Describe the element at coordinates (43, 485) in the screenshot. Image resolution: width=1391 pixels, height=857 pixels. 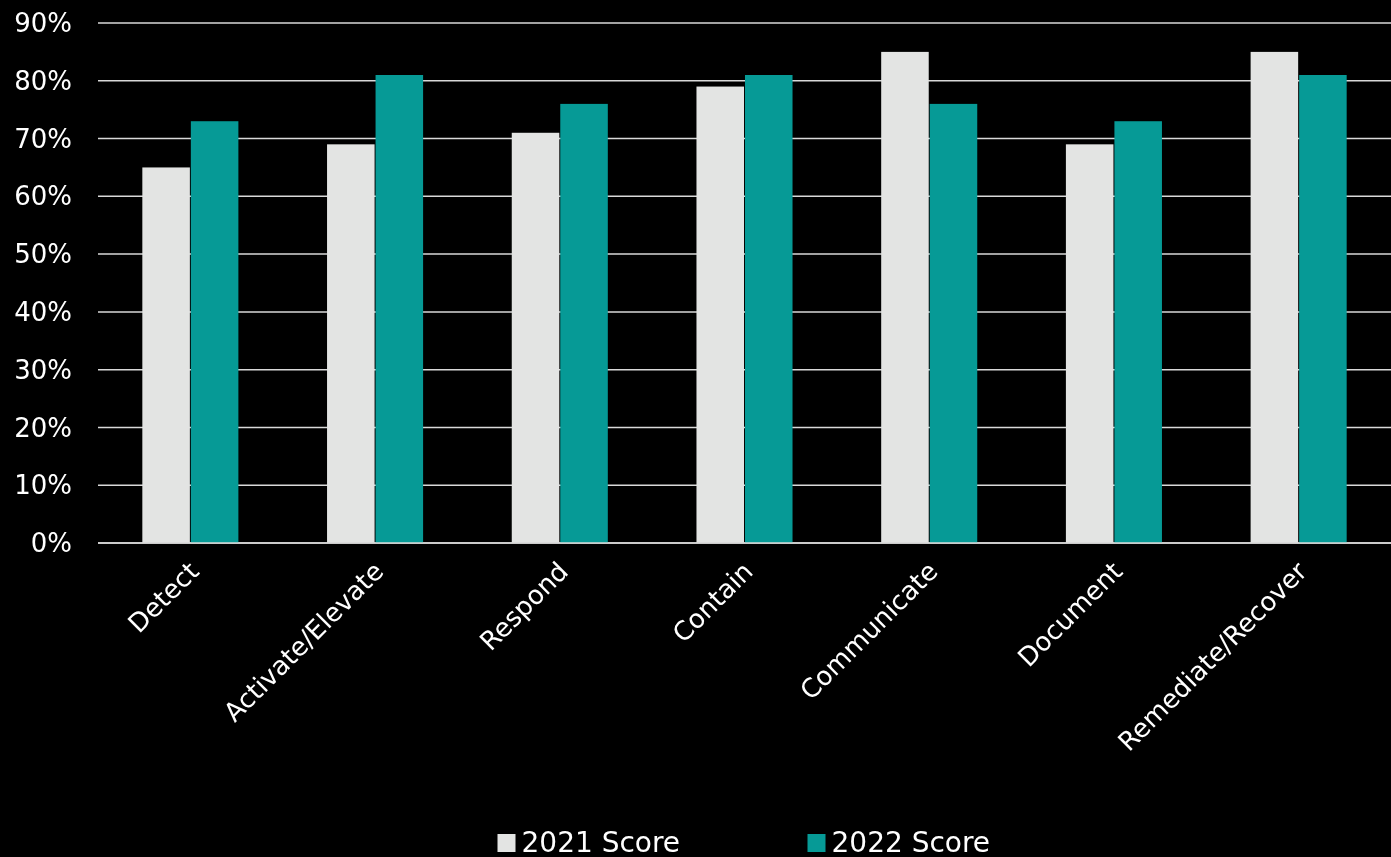
I see `y-tick-label: 10%` at that location.